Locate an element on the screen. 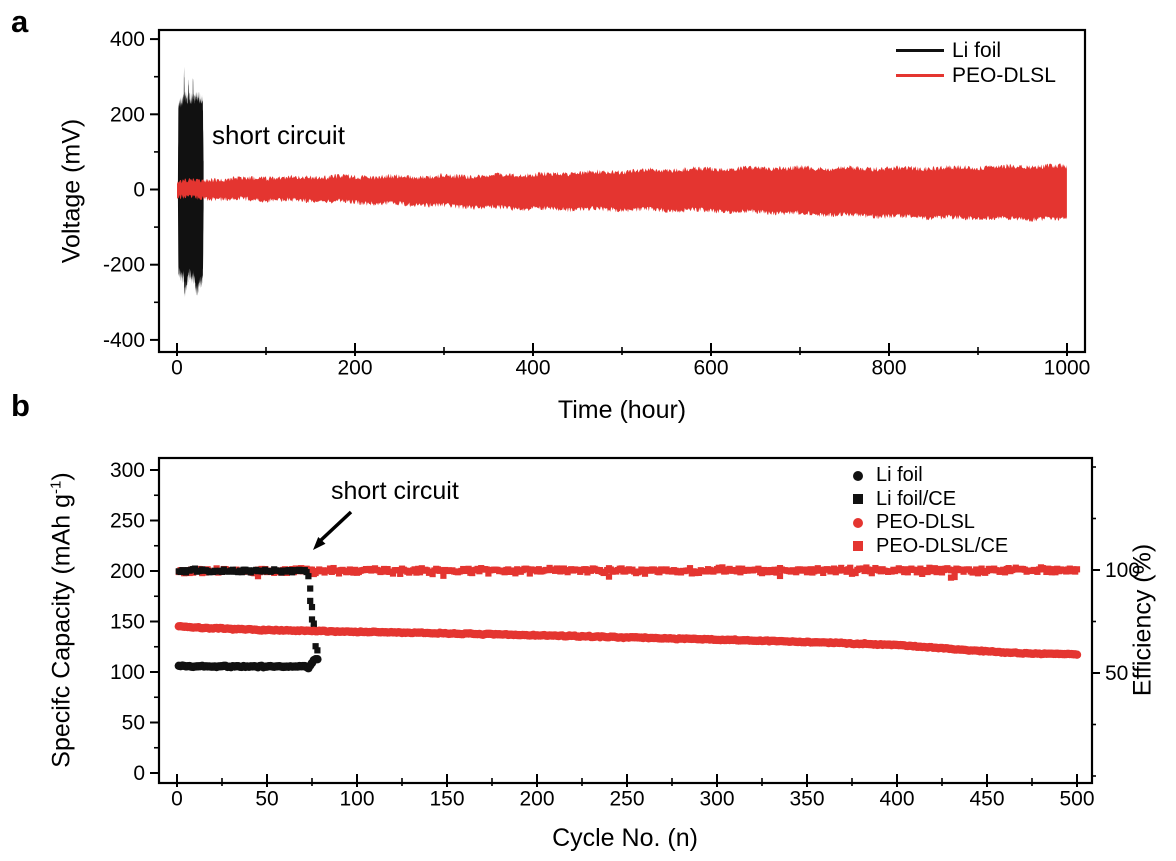 Image resolution: width=1176 pixels, height=861 pixels. panel-b-annotation: short circuit is located at coordinates (395, 491).